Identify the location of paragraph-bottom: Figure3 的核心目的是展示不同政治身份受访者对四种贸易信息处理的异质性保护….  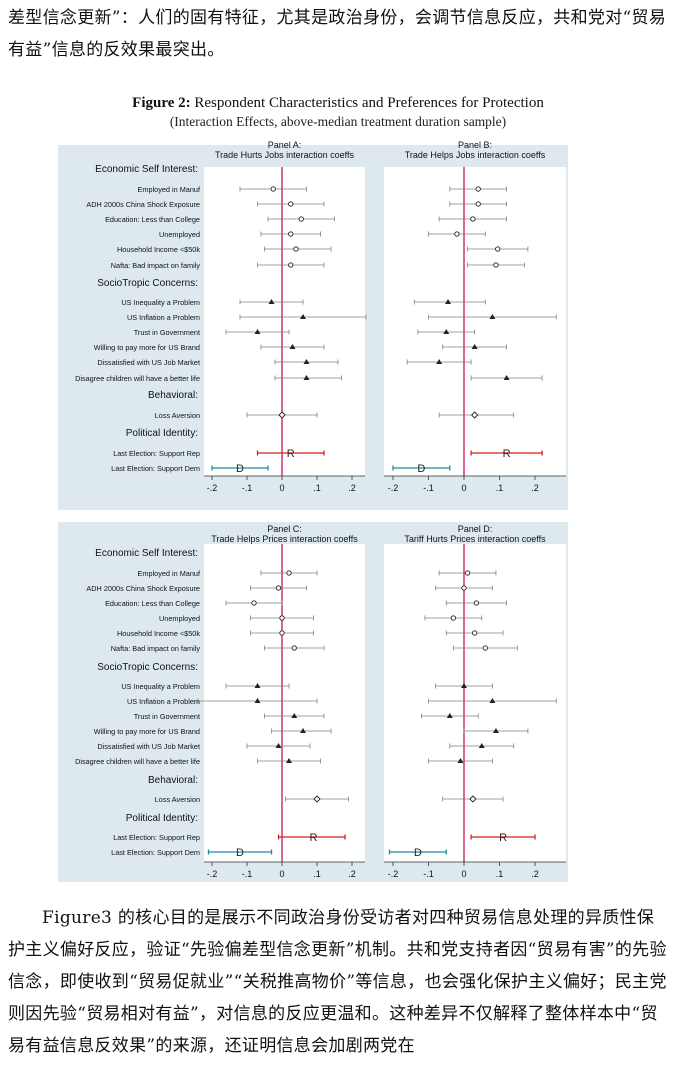
(337, 982).